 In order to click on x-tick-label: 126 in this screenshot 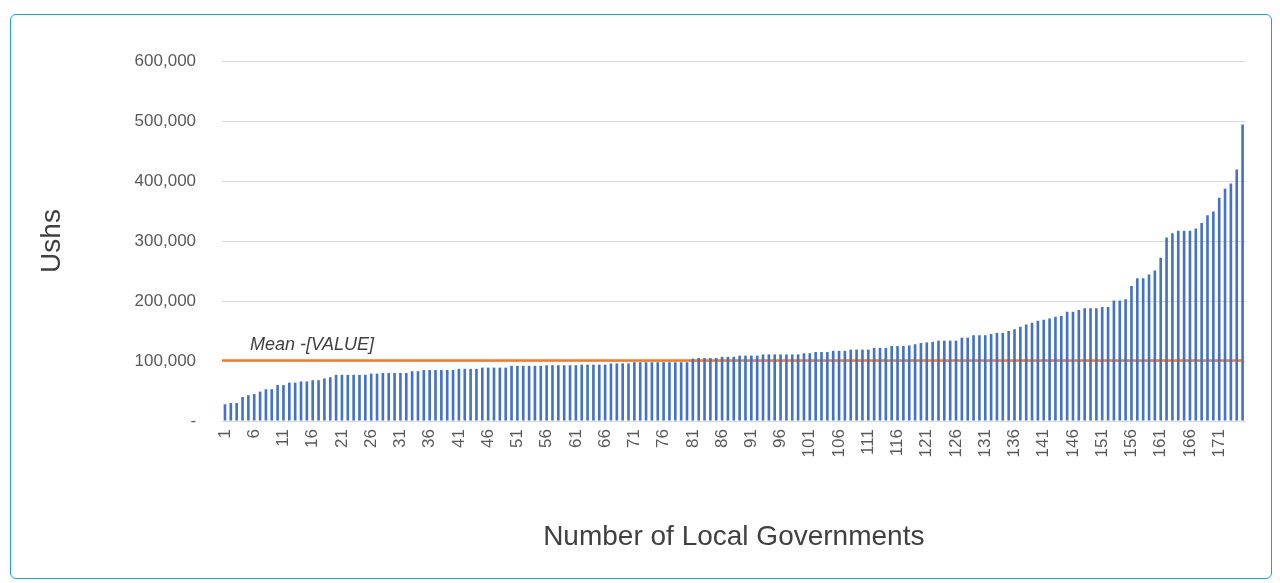, I will do `click(955, 443)`.